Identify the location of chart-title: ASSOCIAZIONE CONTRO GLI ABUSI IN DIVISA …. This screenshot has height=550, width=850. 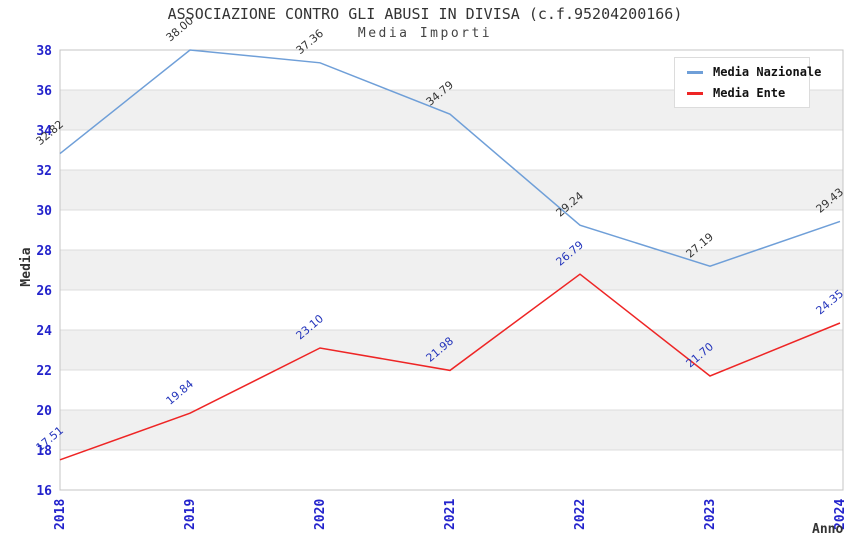
(425, 14).